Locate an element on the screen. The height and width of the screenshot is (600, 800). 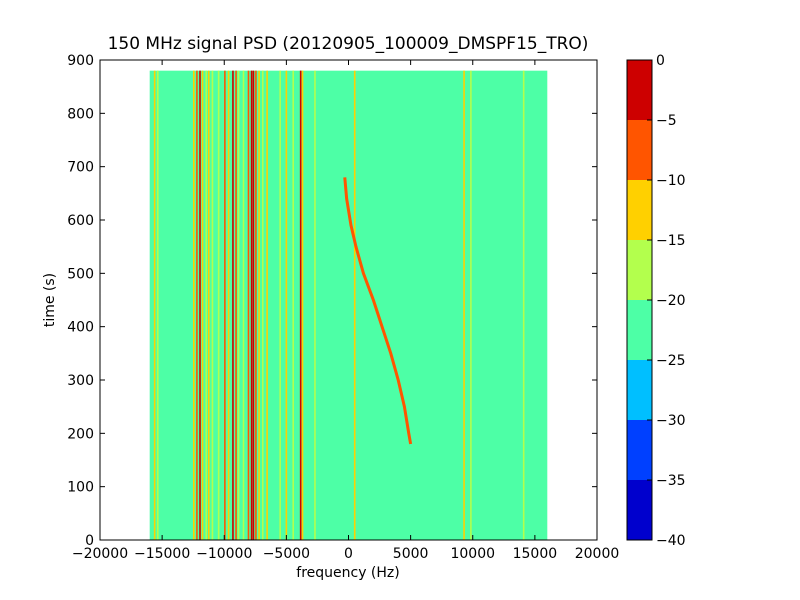
colorbar: −40 −35 −30 −25 −20 −15 −10 −5 0 is located at coordinates (656, 301).